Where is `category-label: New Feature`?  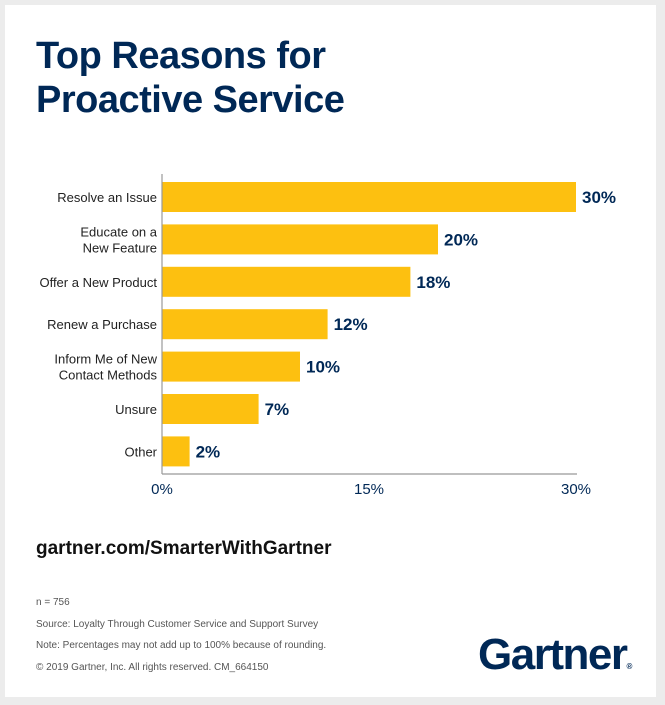 category-label: New Feature is located at coordinates (120, 247).